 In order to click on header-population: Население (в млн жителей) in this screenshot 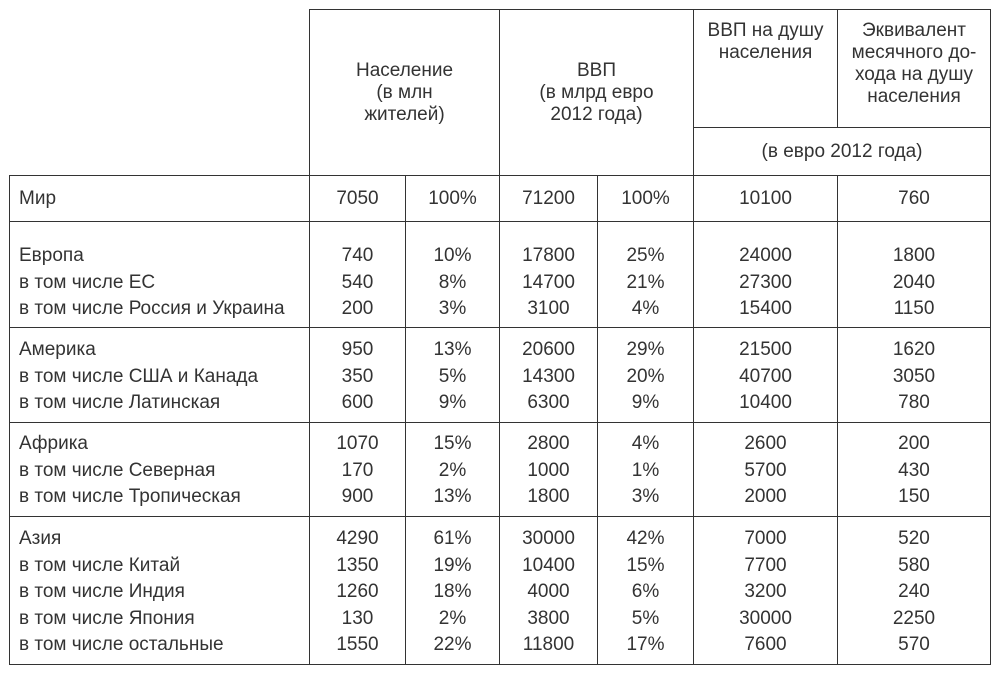, I will do `click(404, 92)`.